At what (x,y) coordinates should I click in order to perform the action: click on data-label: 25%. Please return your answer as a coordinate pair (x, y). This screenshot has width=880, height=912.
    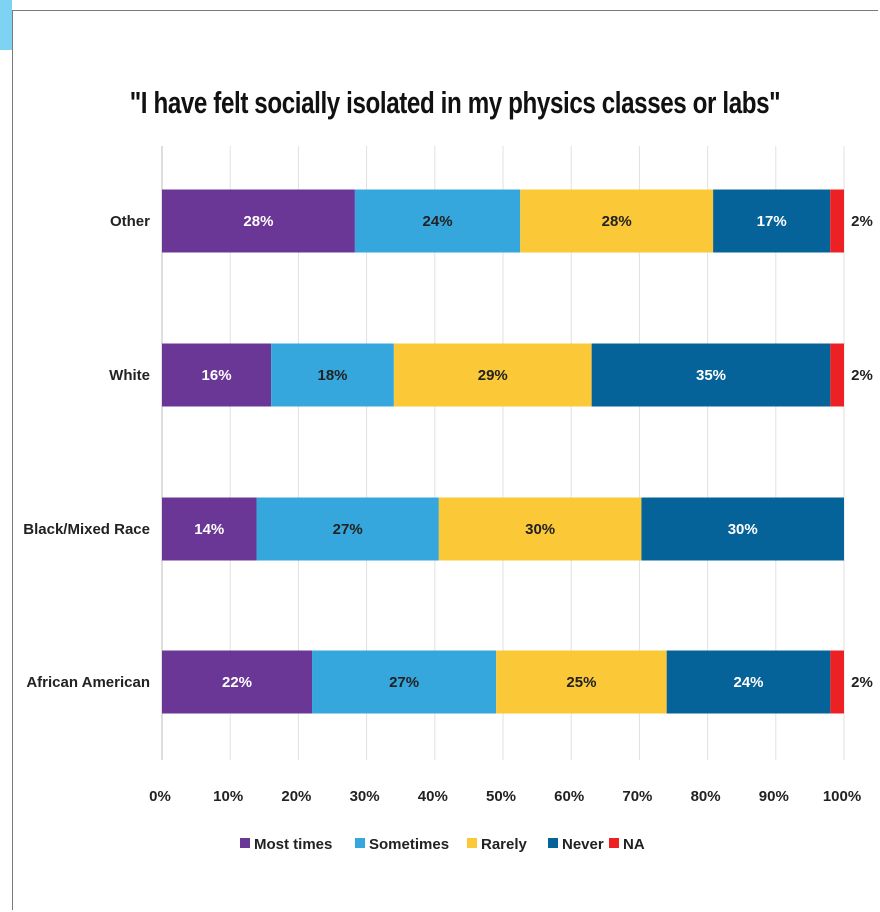
    Looking at the image, I should click on (581, 682).